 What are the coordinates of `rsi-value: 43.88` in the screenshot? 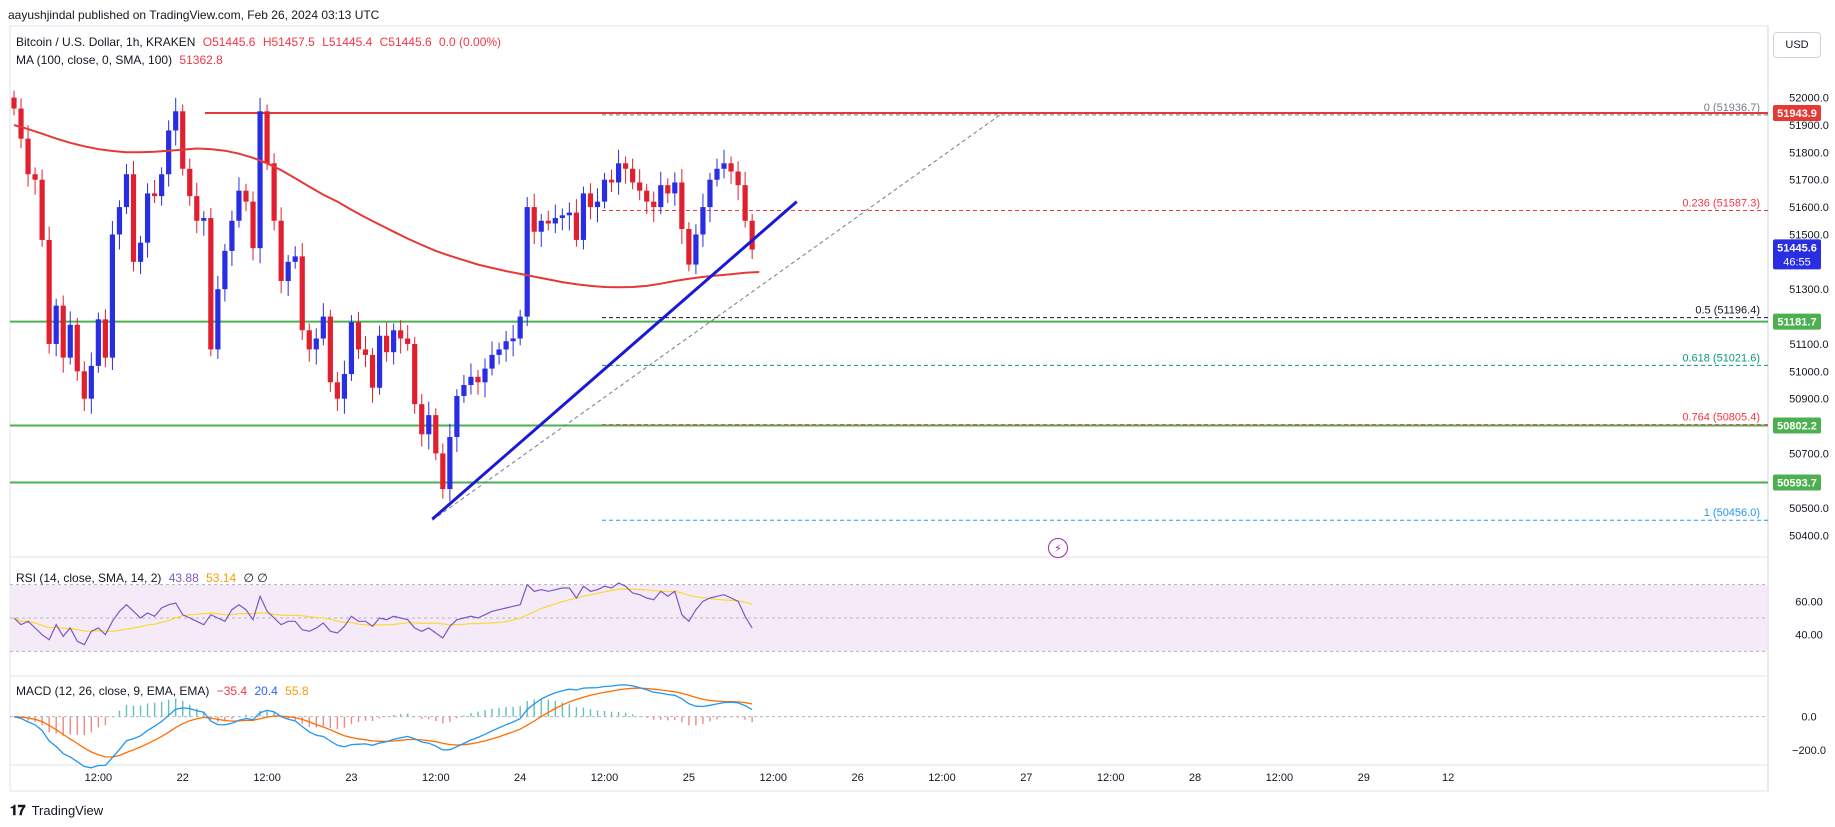 It's located at (183, 578).